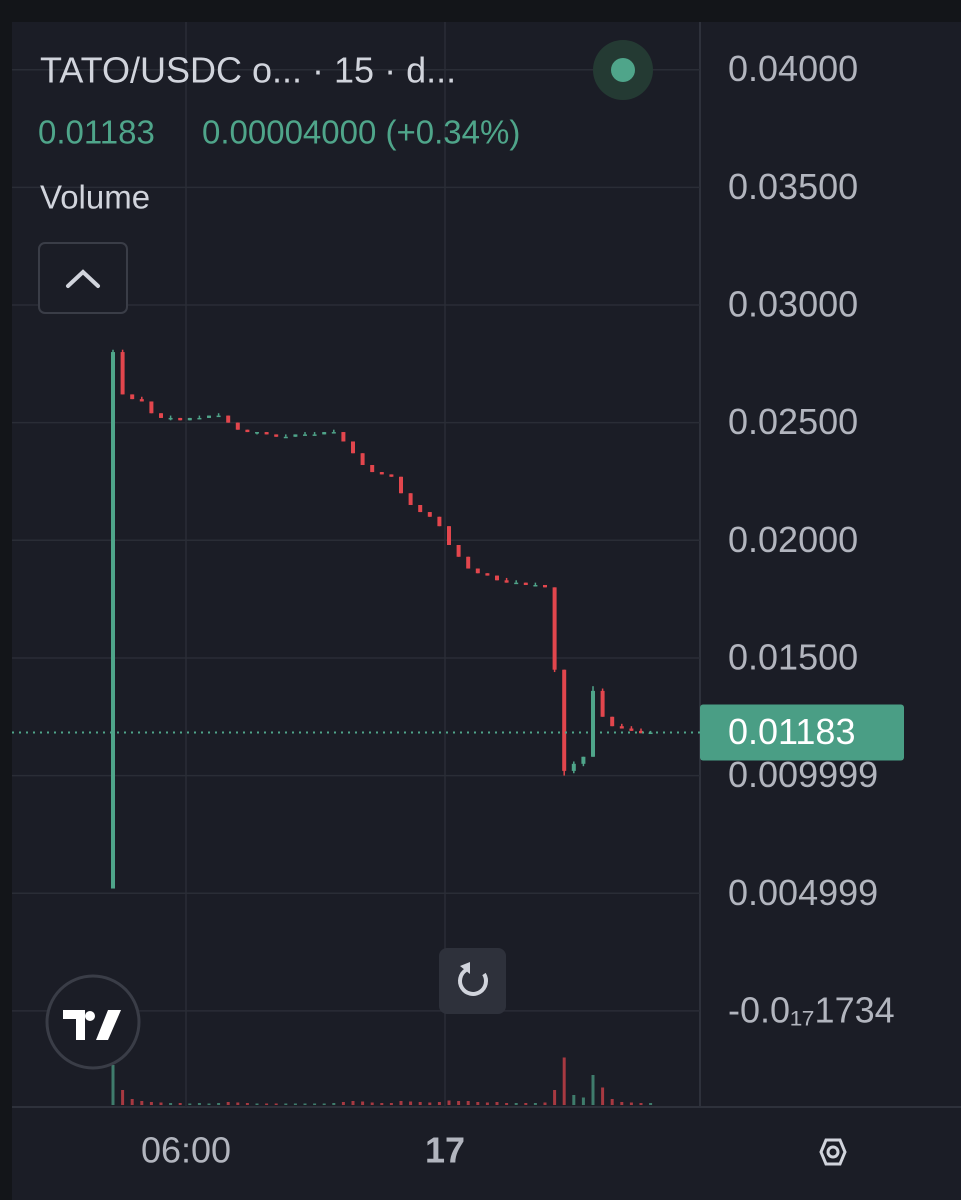 This screenshot has width=961, height=1200. Describe the element at coordinates (793, 656) in the screenshot. I see `y-tick-label: 0.01500` at that location.